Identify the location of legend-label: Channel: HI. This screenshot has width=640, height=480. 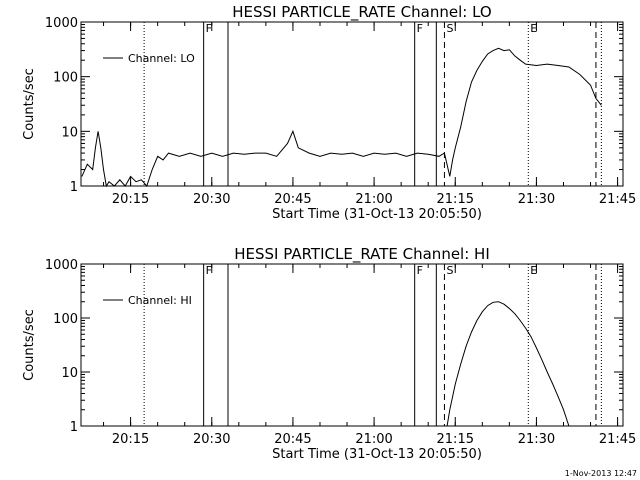
(160, 300).